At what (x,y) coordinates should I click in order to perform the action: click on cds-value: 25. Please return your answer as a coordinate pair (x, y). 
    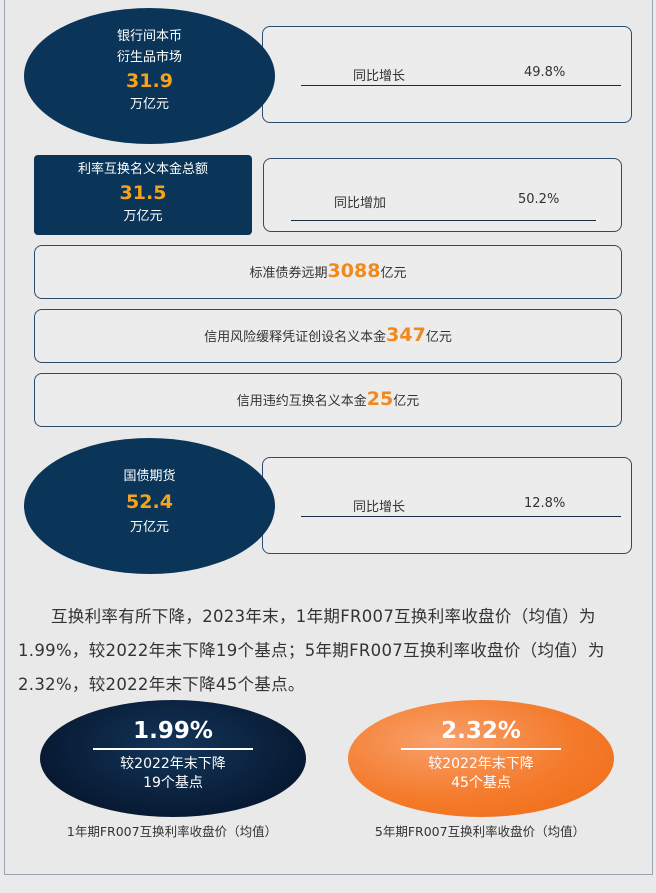
    Looking at the image, I should click on (380, 399).